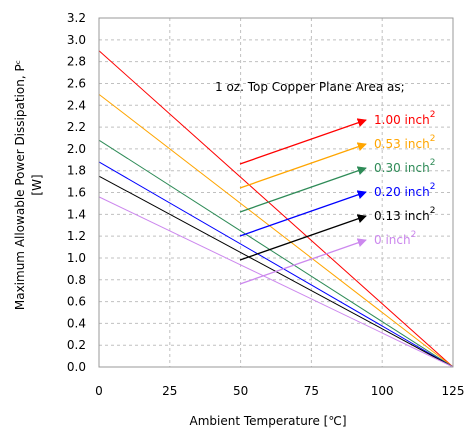  What do you see at coordinates (76, 302) in the screenshot?
I see `y-tick-label: 0.6` at bounding box center [76, 302].